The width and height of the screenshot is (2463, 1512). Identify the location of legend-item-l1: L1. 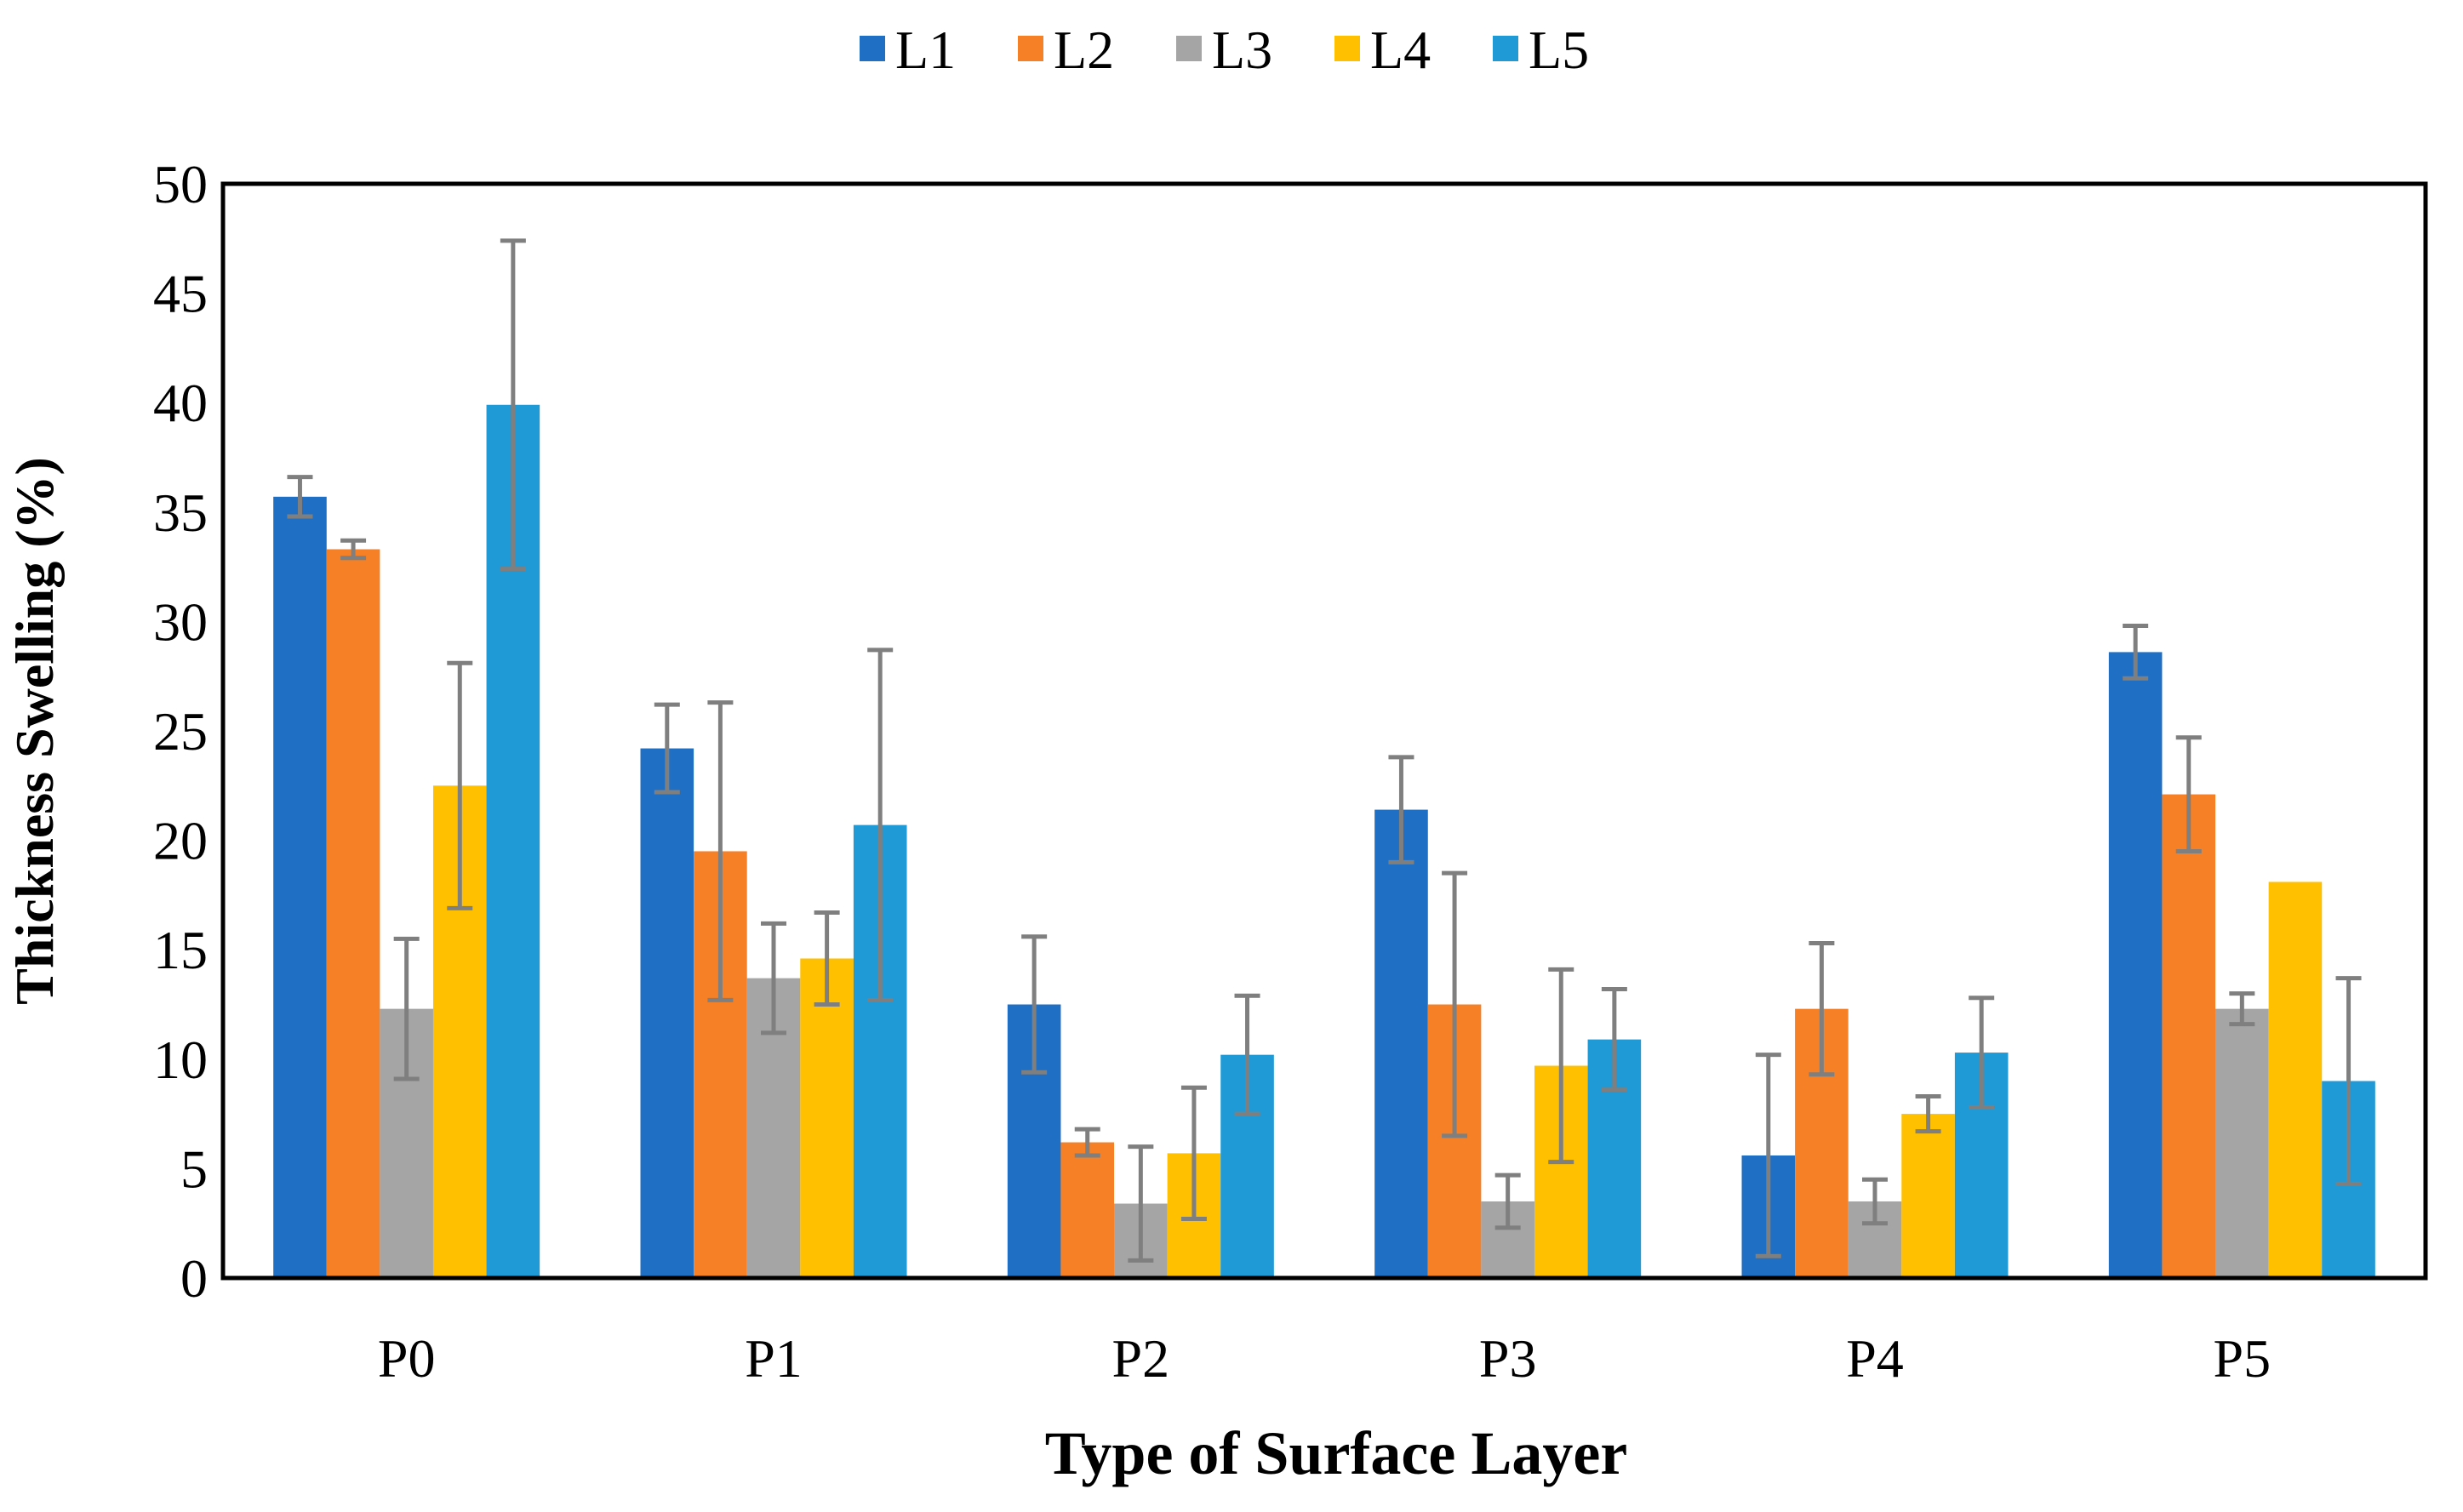
(908, 50).